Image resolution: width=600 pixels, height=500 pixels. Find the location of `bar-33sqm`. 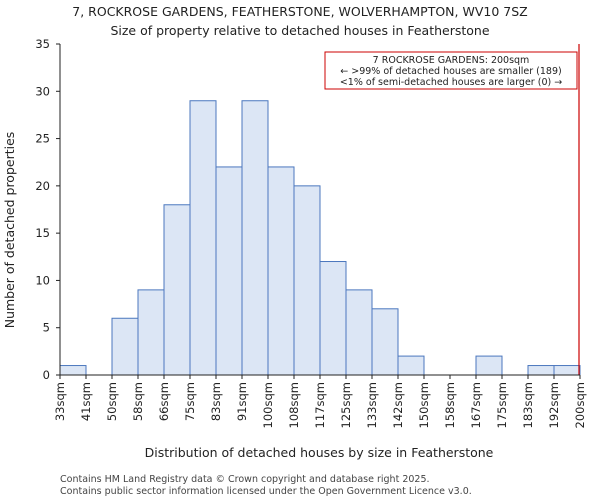

bar-33sqm is located at coordinates (73, 370).